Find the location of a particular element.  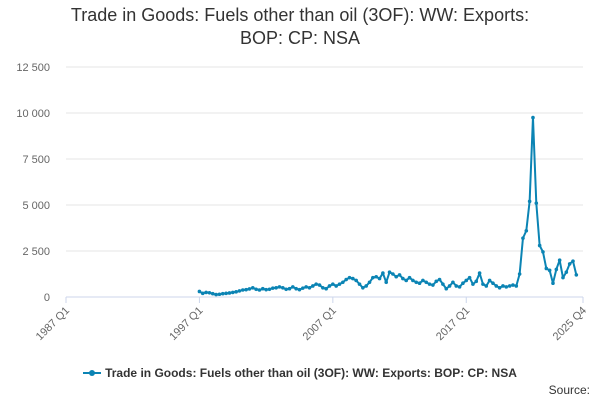

x-tick-label: 1997 Q1 is located at coordinates (186, 324).